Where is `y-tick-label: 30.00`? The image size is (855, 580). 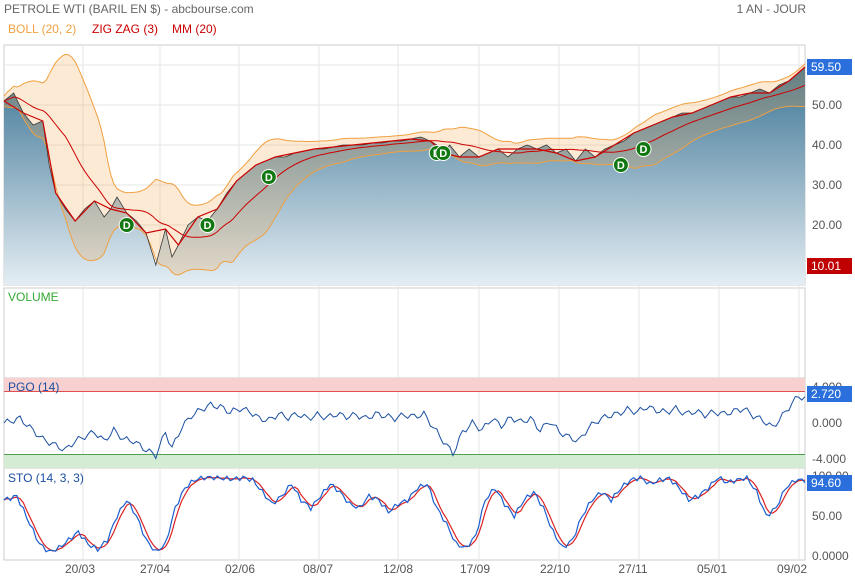 y-tick-label: 30.00 is located at coordinates (827, 185).